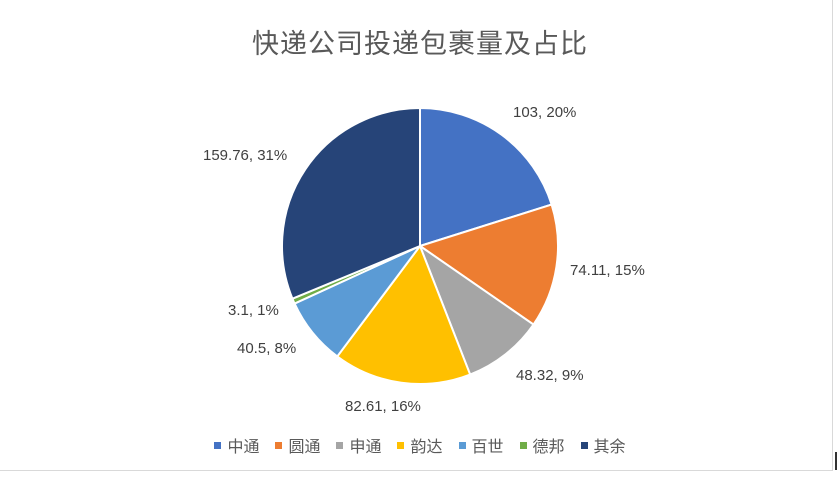 The image size is (840, 480). What do you see at coordinates (481, 445) in the screenshot?
I see `legend-item: 百世` at bounding box center [481, 445].